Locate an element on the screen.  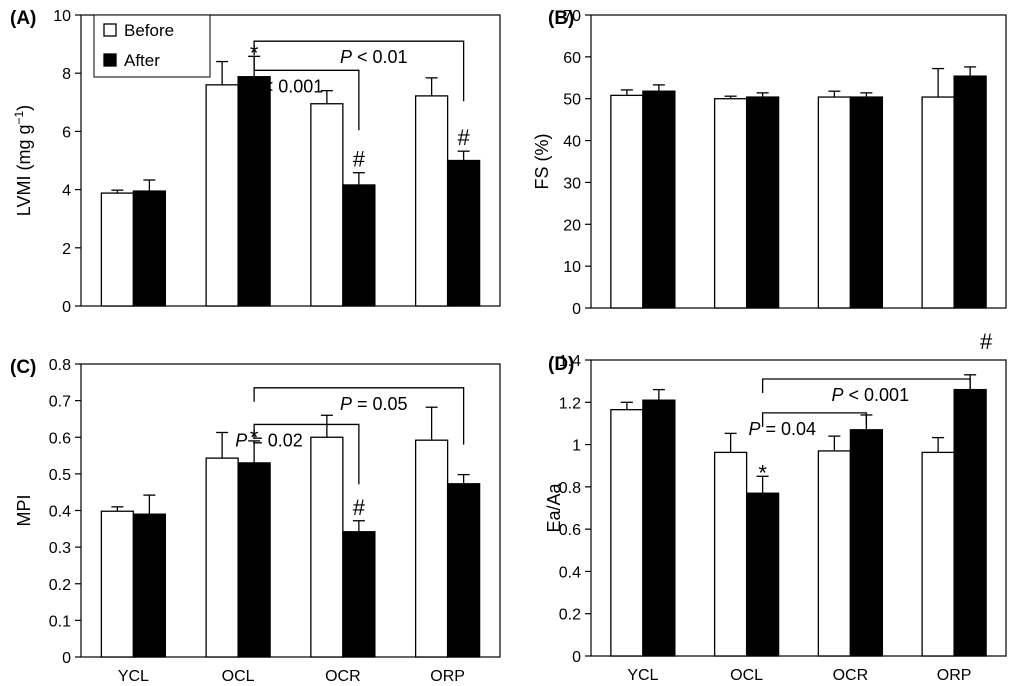
y-tick-label: 2 is located at coordinates (66, 249).